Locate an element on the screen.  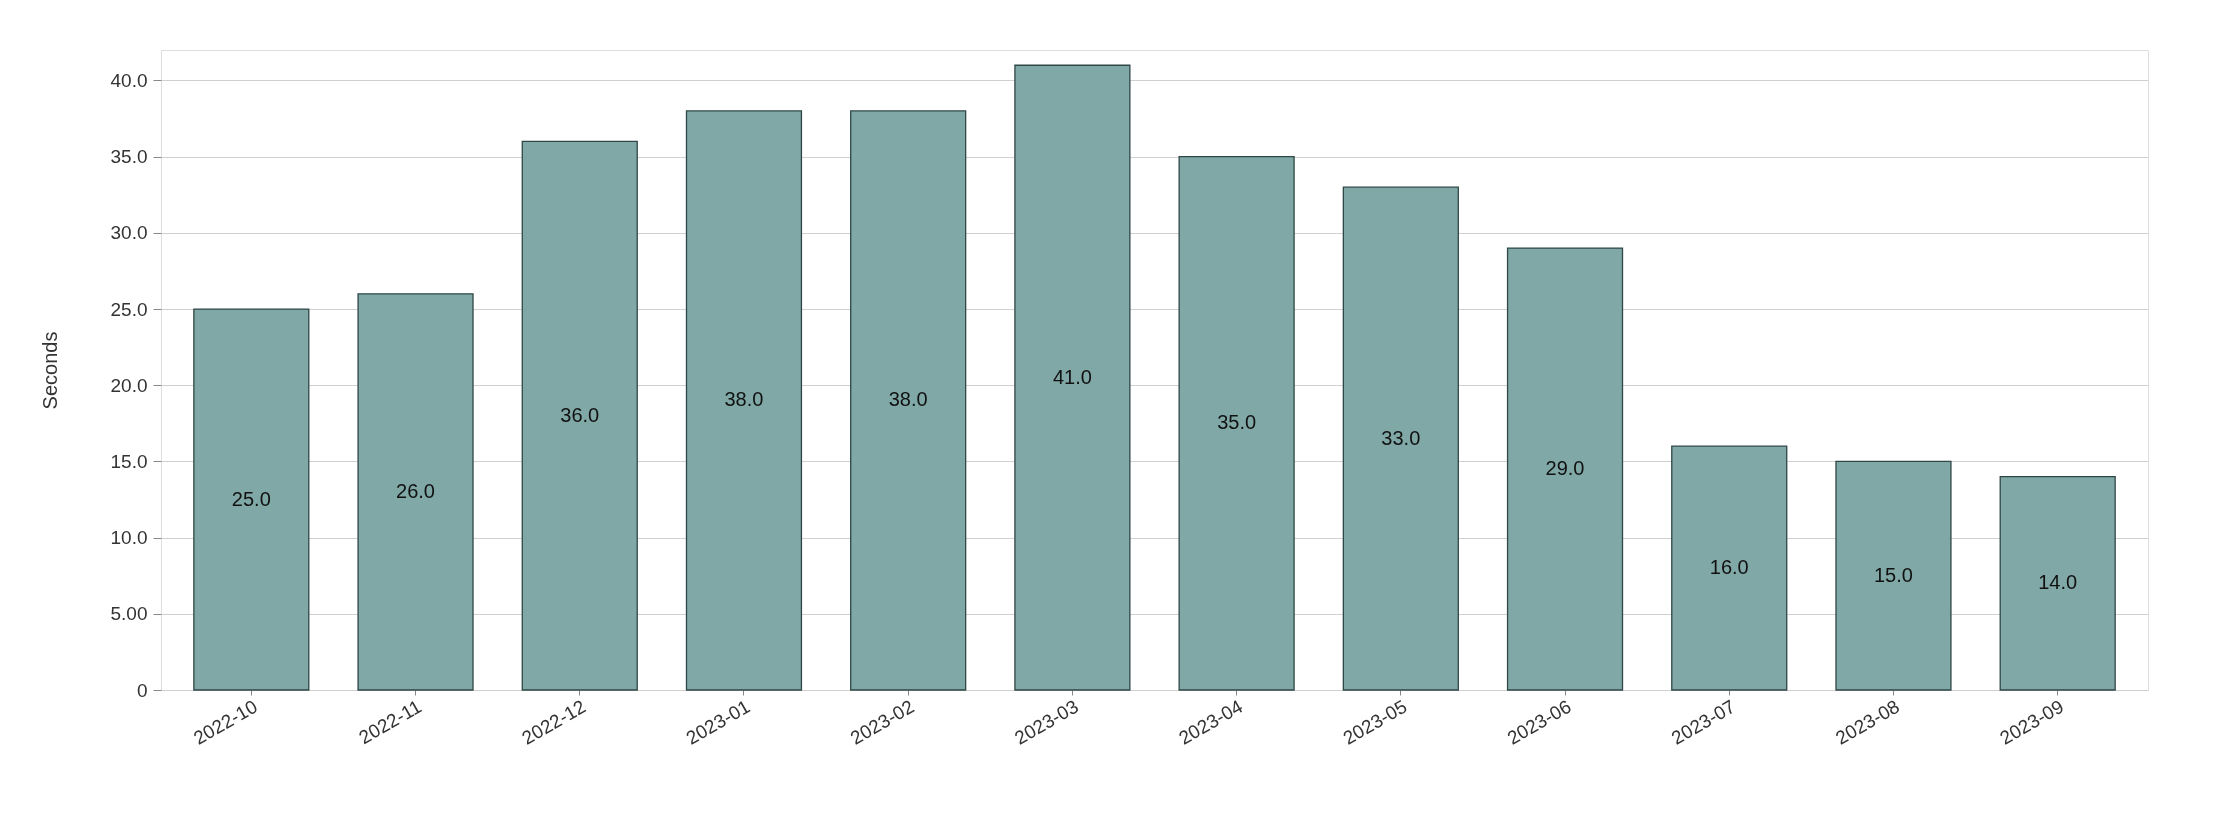
y-tick-label: 10.0 is located at coordinates (129, 538).